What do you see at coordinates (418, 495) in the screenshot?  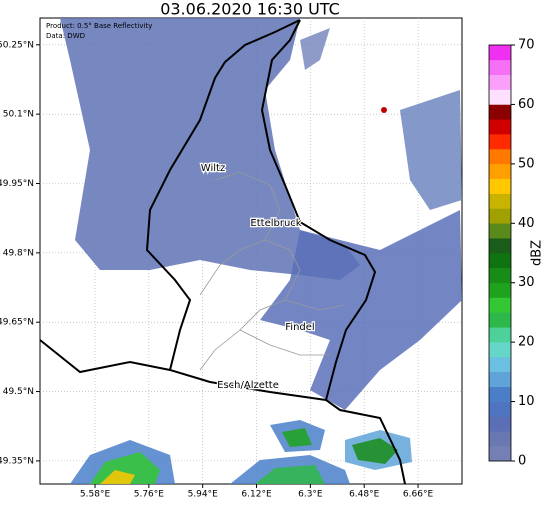 I see `x-tick-label: 6.66°E` at bounding box center [418, 495].